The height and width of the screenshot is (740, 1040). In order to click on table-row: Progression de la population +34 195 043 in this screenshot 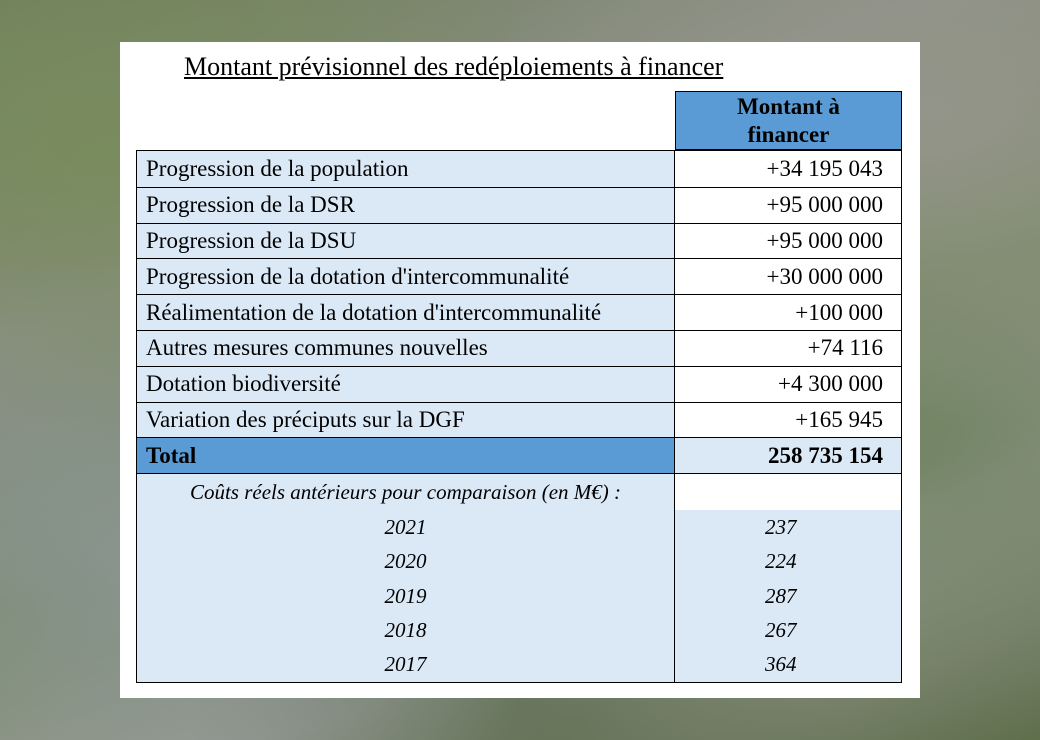, I will do `click(519, 169)`.